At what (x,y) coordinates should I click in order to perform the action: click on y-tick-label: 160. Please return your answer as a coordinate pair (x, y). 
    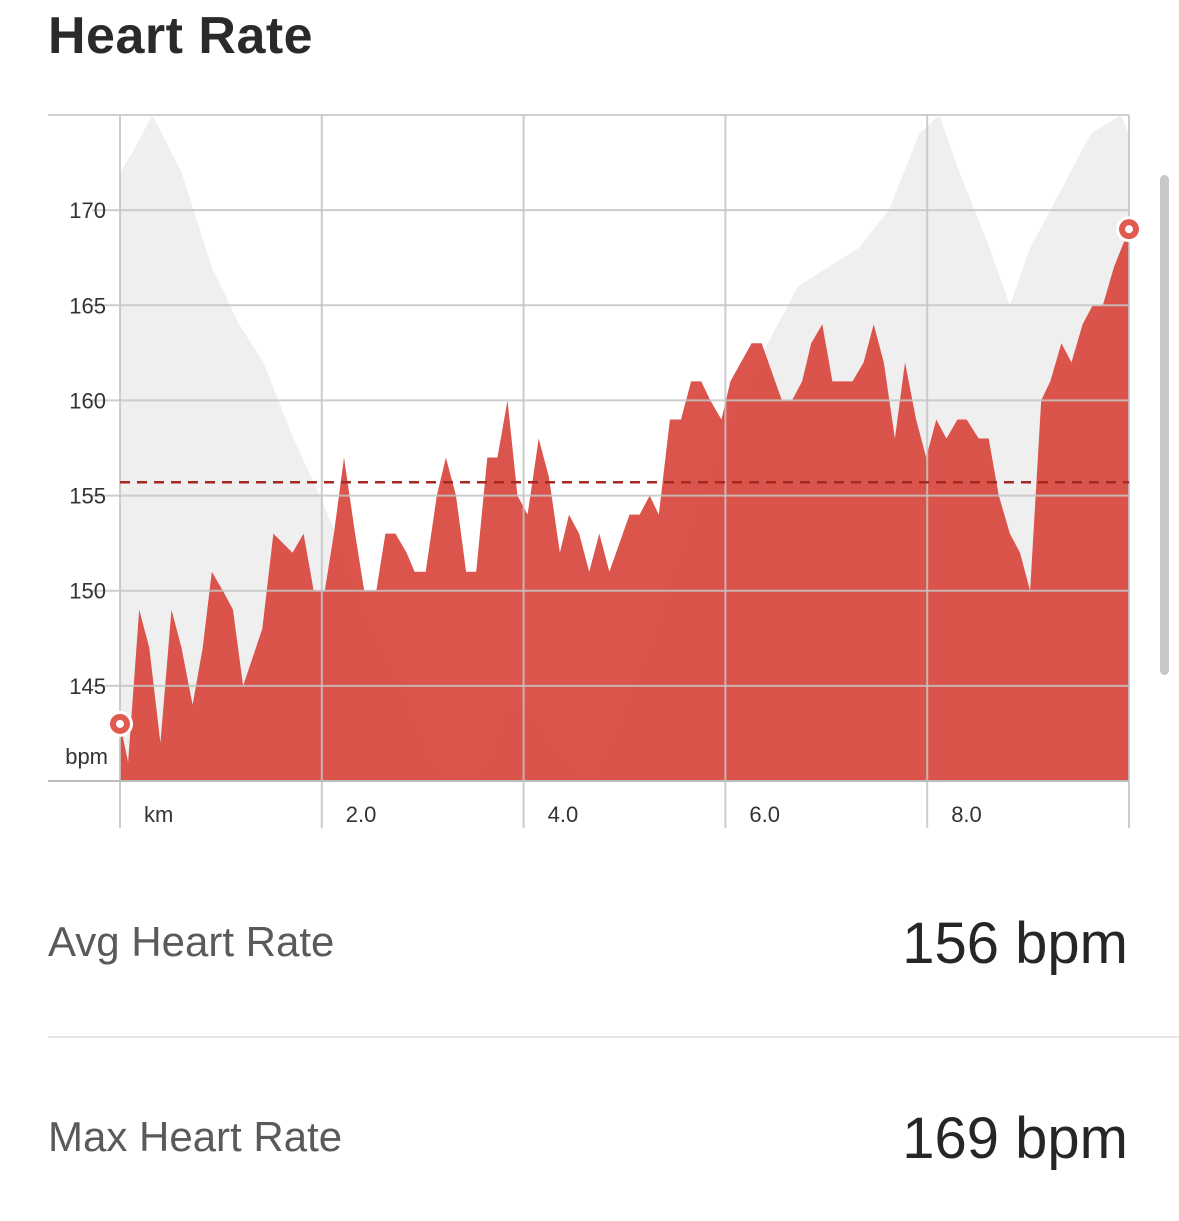
    Looking at the image, I should click on (87, 400).